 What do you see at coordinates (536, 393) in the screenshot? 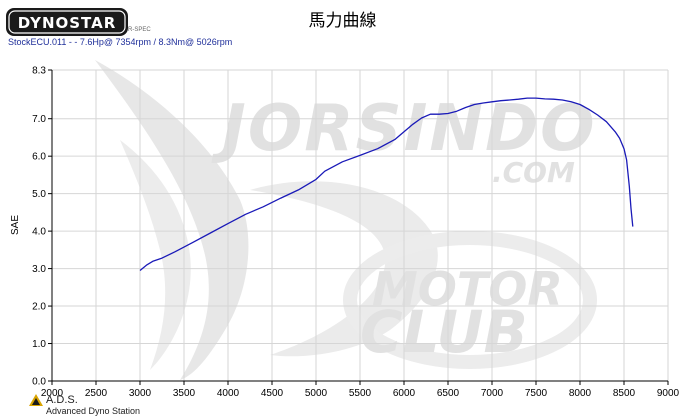
I see `x-tick-label: 7500` at bounding box center [536, 393].